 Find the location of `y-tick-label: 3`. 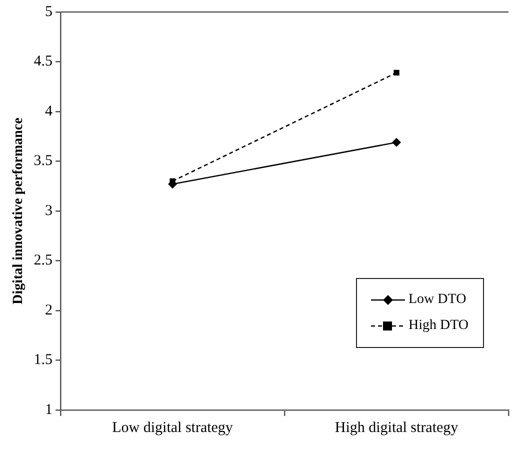

y-tick-label: 3 is located at coordinates (49, 210).